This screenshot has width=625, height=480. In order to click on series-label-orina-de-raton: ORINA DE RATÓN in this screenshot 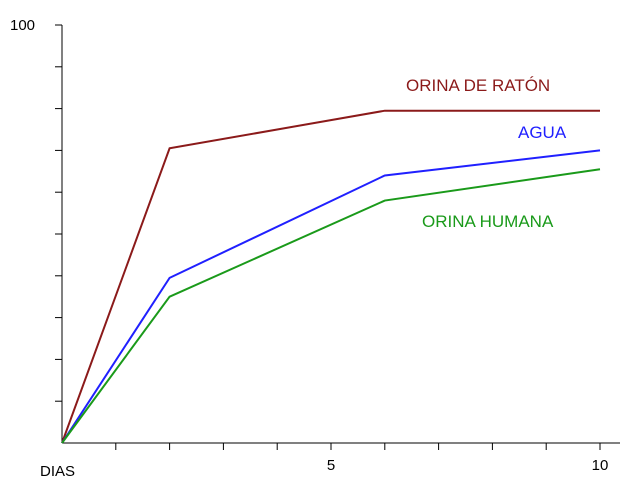, I will do `click(478, 85)`.